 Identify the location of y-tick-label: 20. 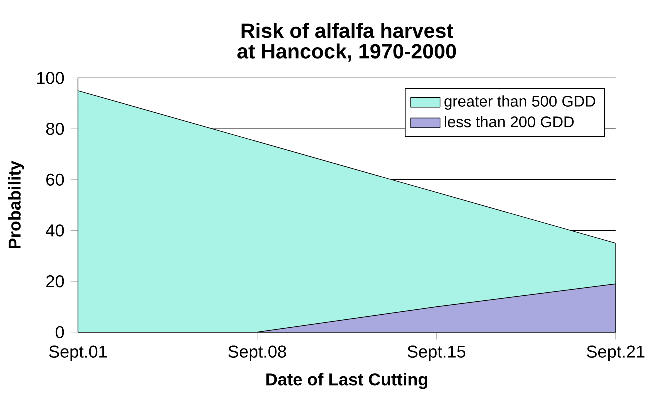
(55, 282).